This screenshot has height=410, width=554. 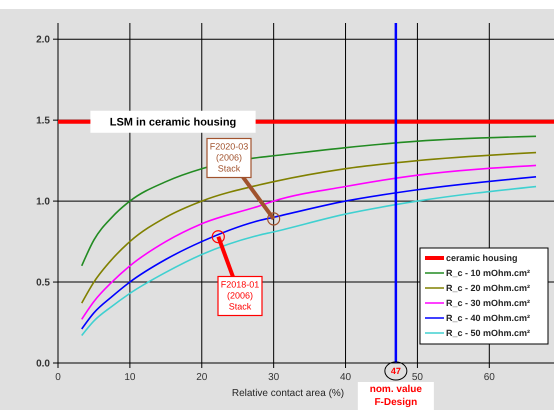 I want to click on x-tick-label: 20, so click(x=202, y=377).